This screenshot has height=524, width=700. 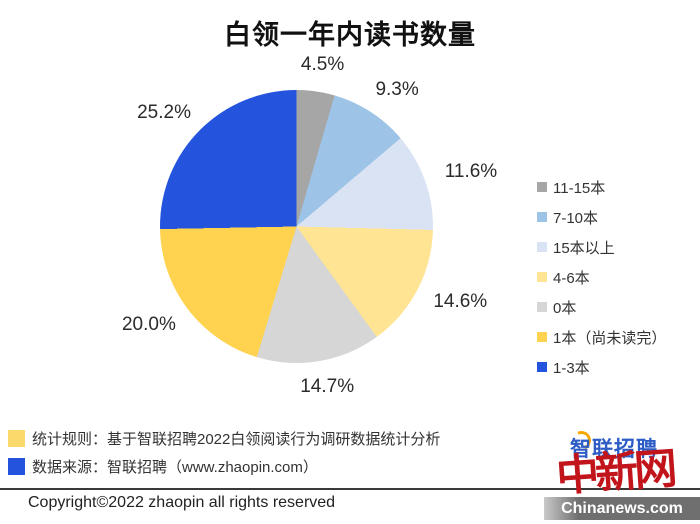 I want to click on legend-label: 1本（尚未读完）, so click(x=610, y=338).